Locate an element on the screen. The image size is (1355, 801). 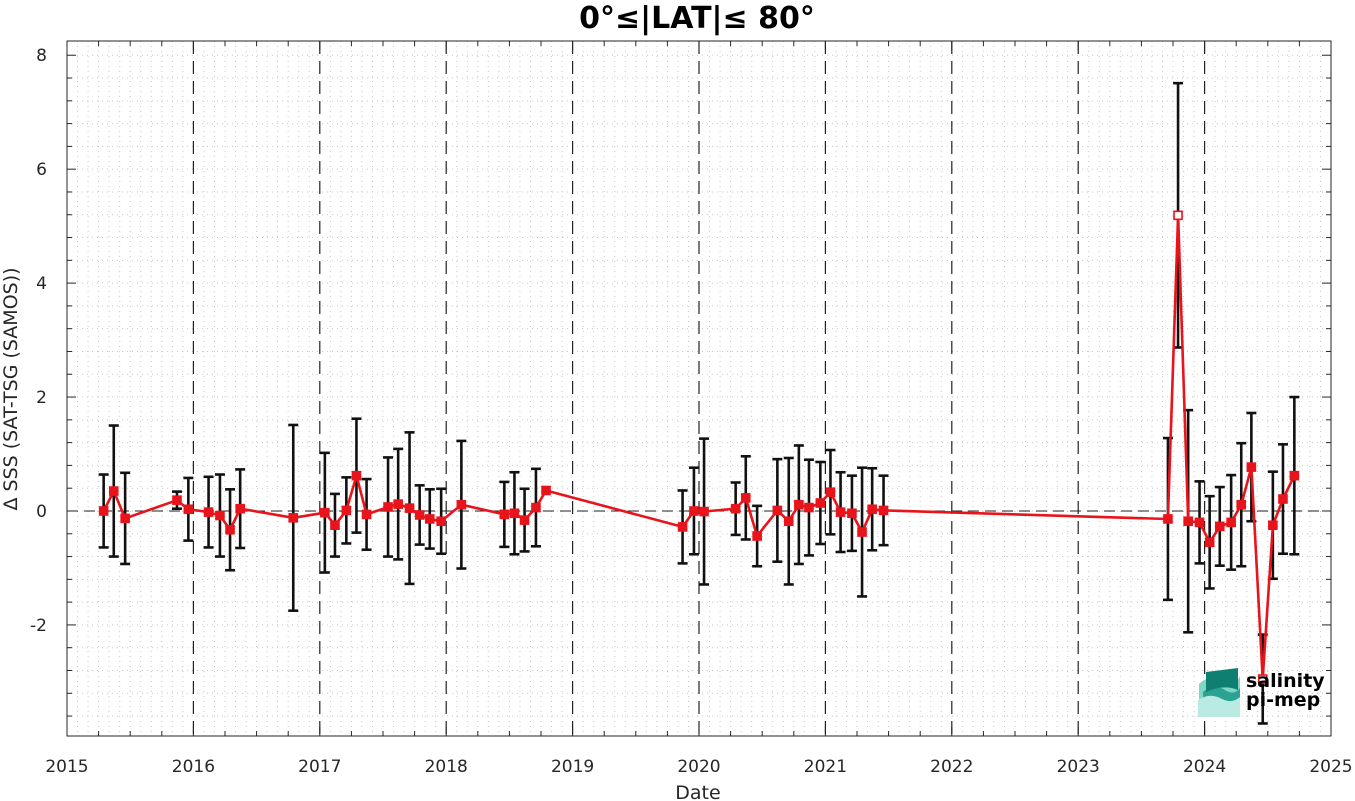
x-axis-title: Date is located at coordinates (697, 791).